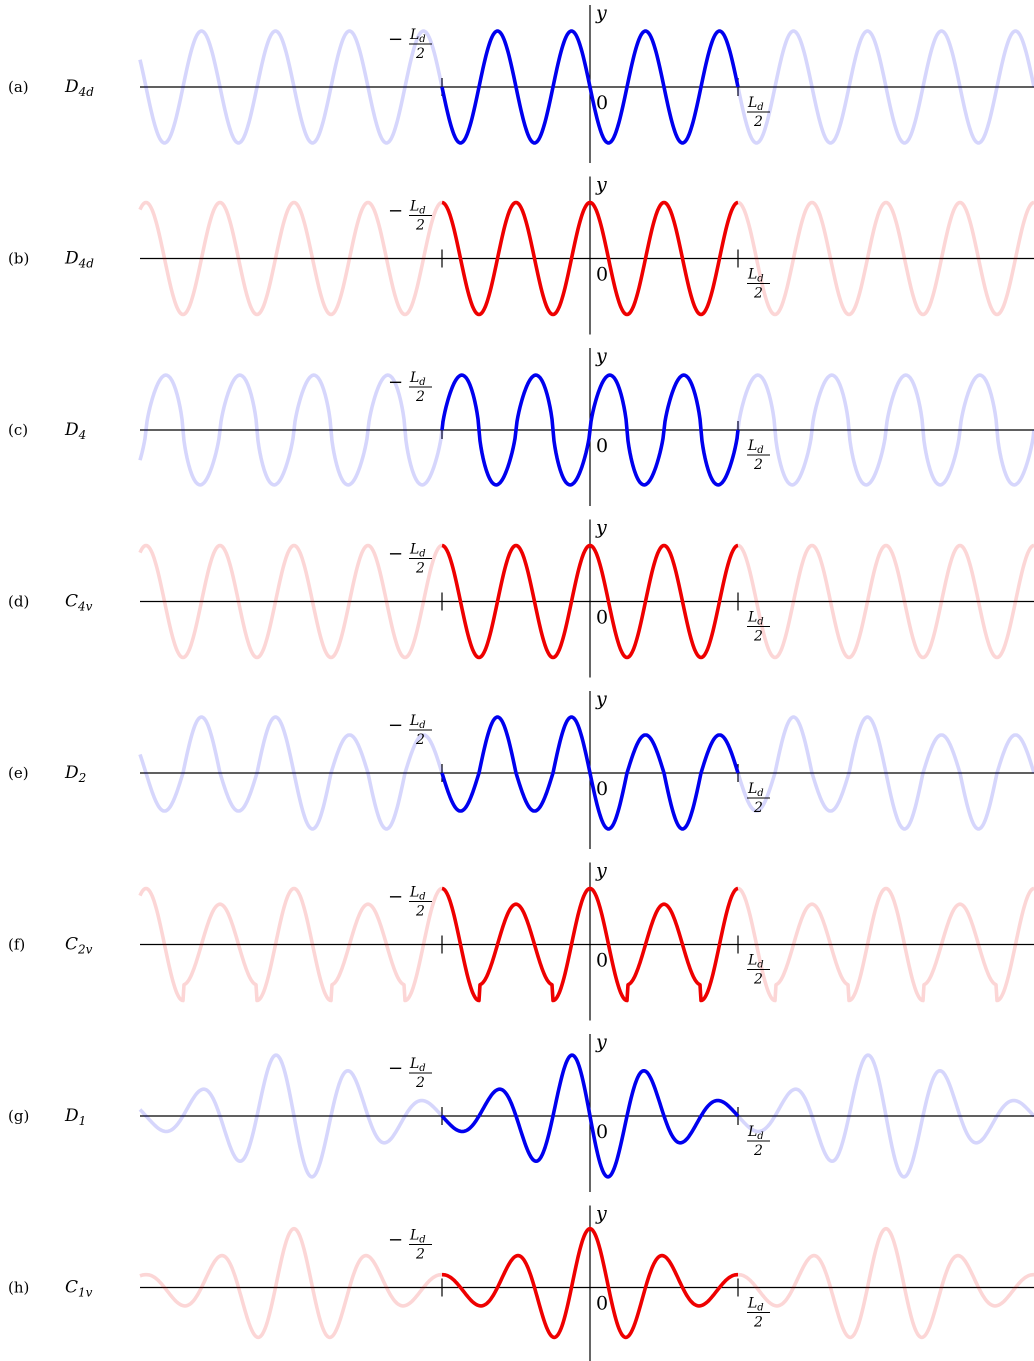 The width and height of the screenshot is (1034, 1361). What do you see at coordinates (18, 1116) in the screenshot?
I see `panel-tag: (g)` at bounding box center [18, 1116].